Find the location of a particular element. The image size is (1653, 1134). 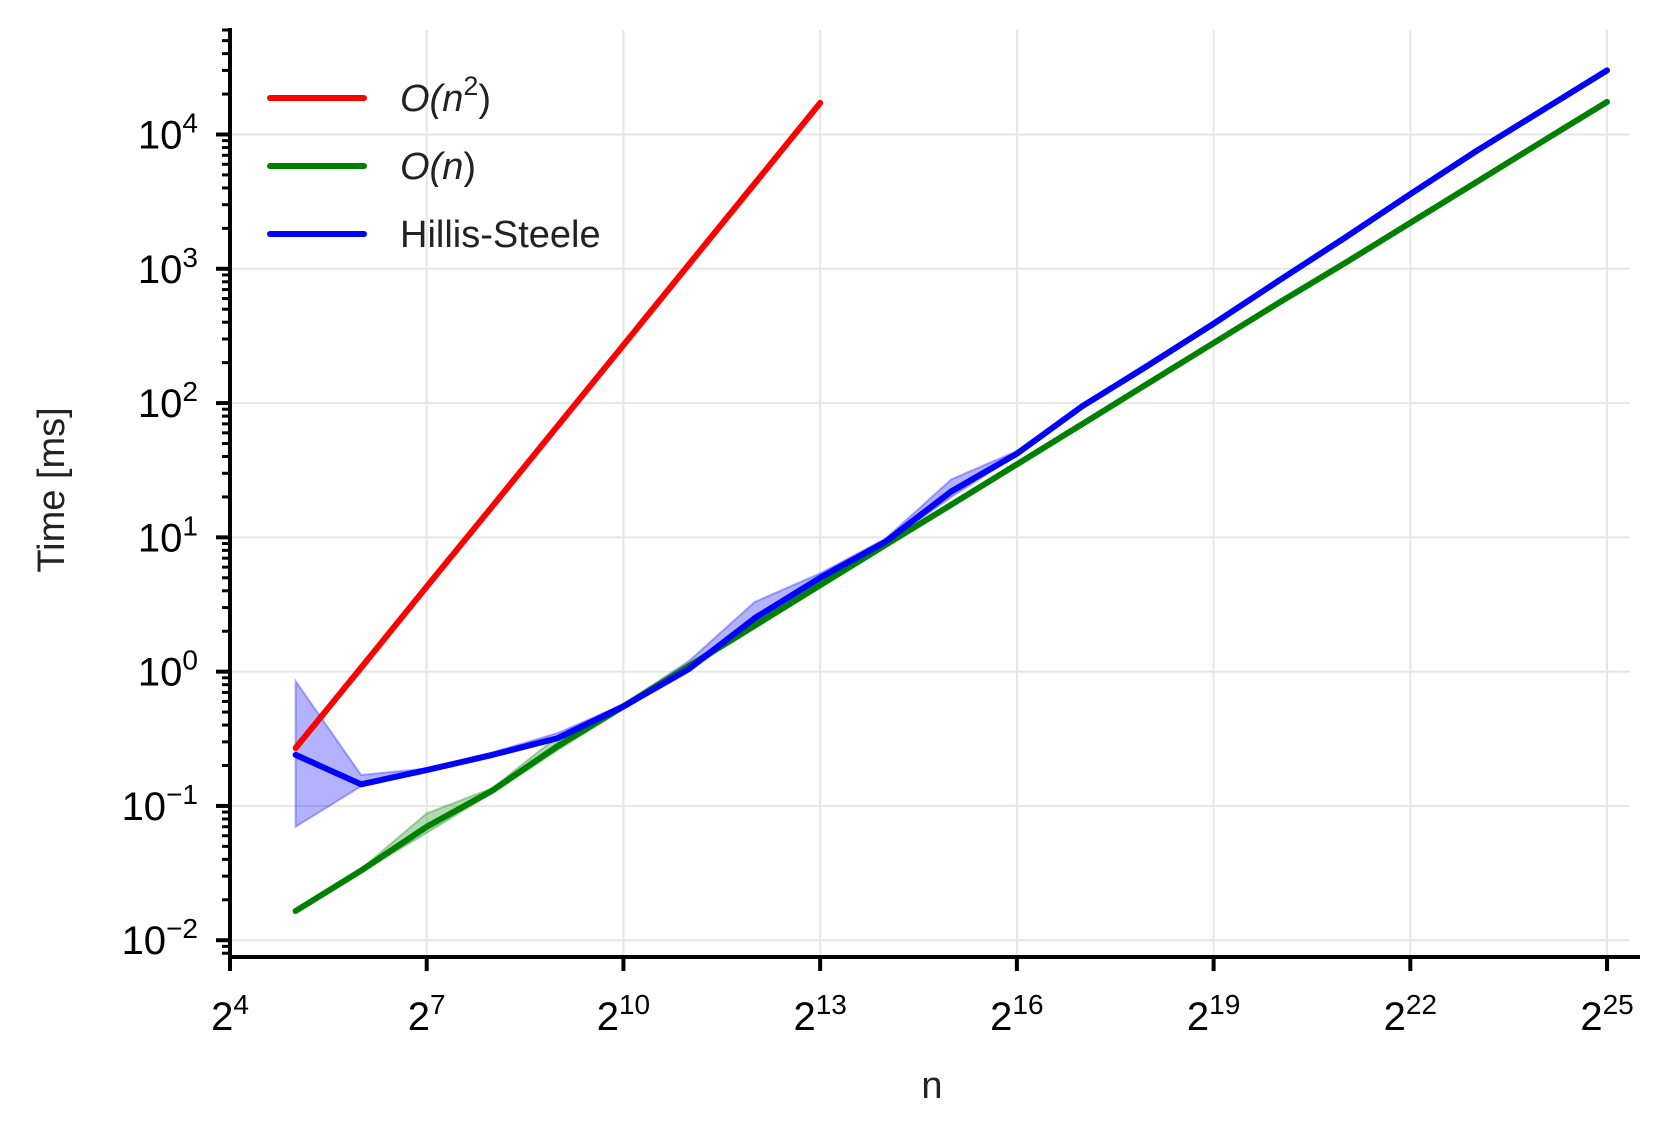

legend-label: Hillis-Steele is located at coordinates (500, 235).